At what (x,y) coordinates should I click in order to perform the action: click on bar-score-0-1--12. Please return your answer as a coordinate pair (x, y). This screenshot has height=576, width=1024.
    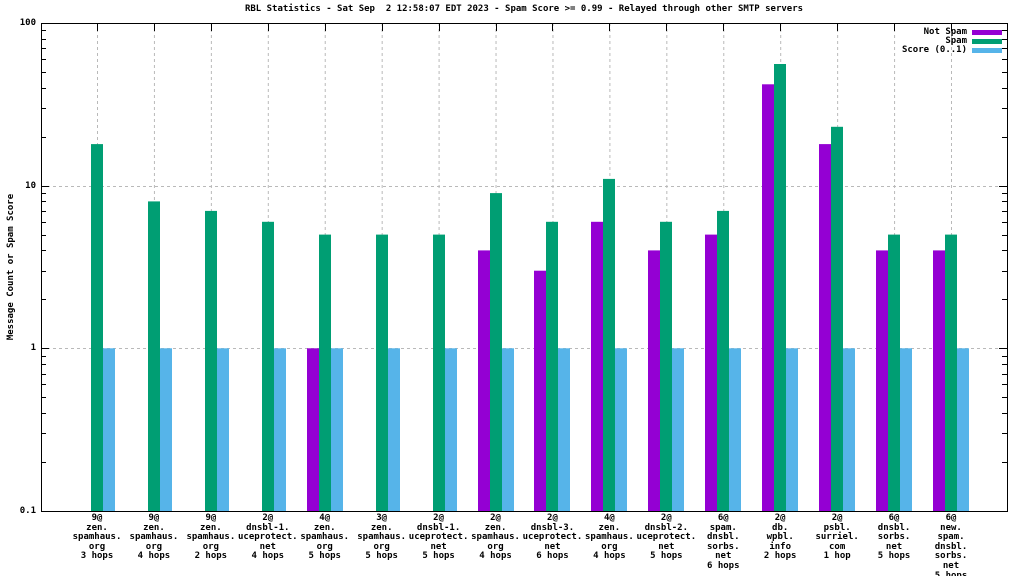
    Looking at the image, I should click on (792, 429).